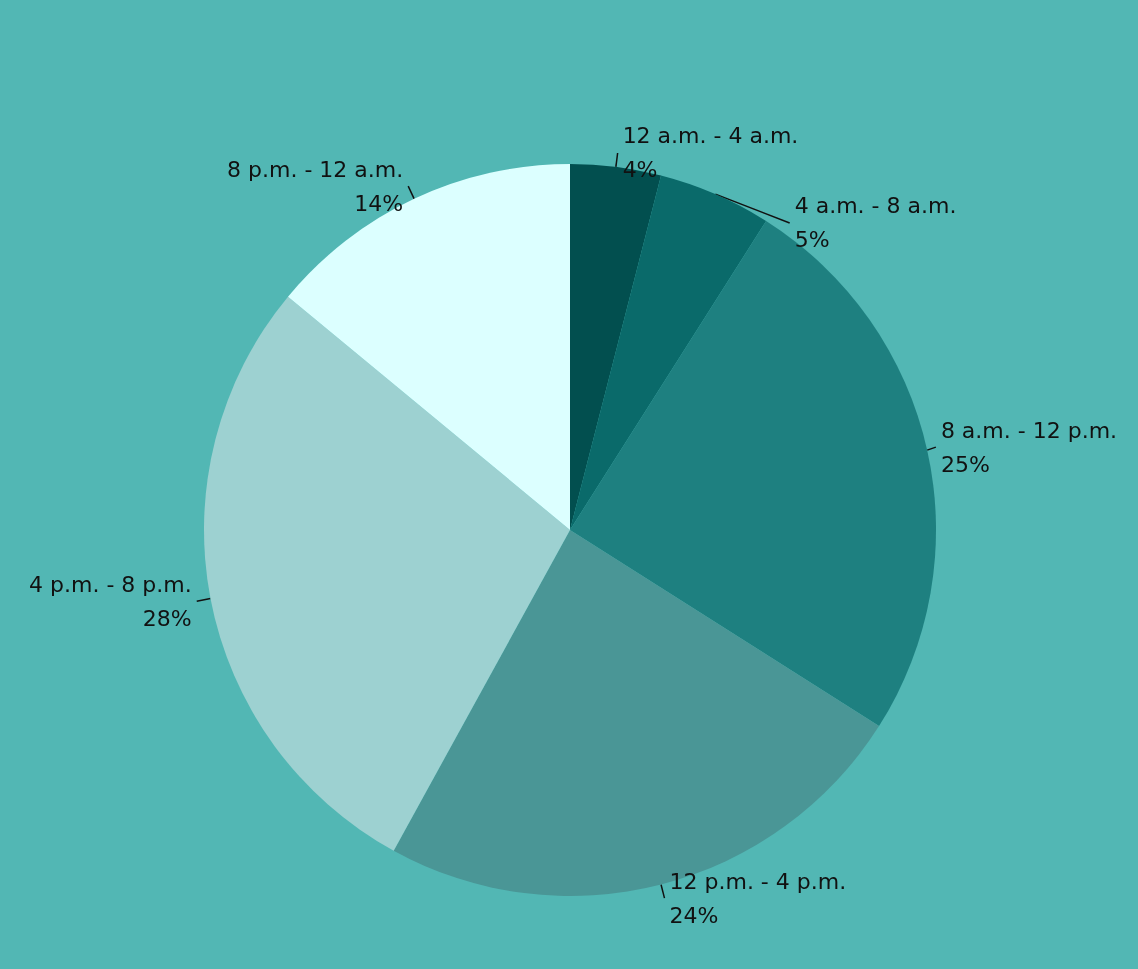 The image size is (1138, 969). What do you see at coordinates (812, 240) in the screenshot?
I see `data-label: 5%` at bounding box center [812, 240].